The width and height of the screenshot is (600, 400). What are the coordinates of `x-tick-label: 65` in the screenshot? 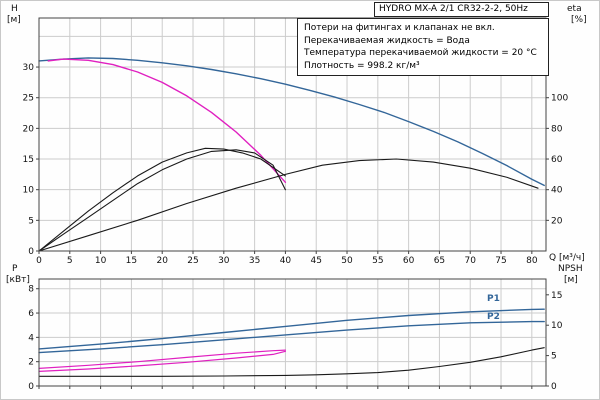 It's located at (439, 261).